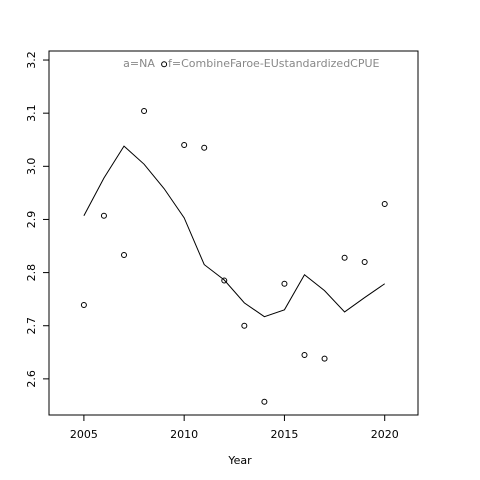 The height and width of the screenshot is (480, 480). I want to click on x-tick-label: 2010, so click(184, 434).